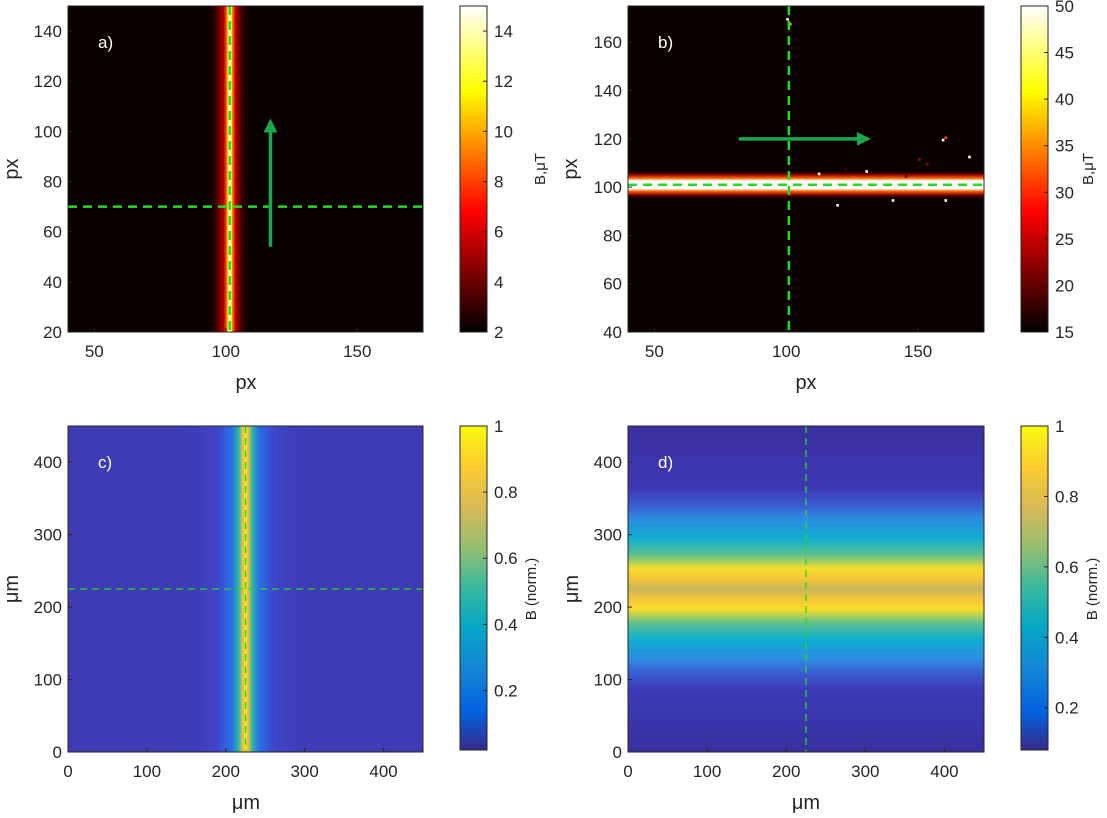 The image size is (1107, 818). Describe the element at coordinates (12, 589) in the screenshot. I see `panel-c-ylabel: μm` at that location.